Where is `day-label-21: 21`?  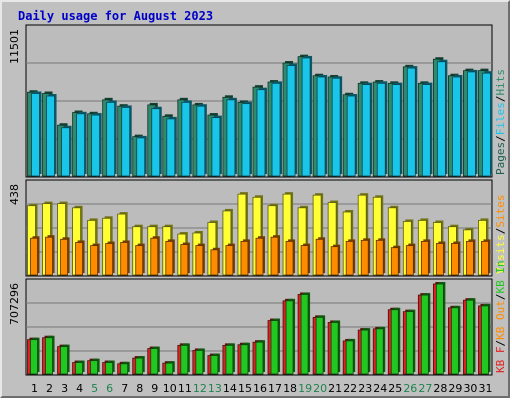
day-label-21: 21 is located at coordinates (335, 388).